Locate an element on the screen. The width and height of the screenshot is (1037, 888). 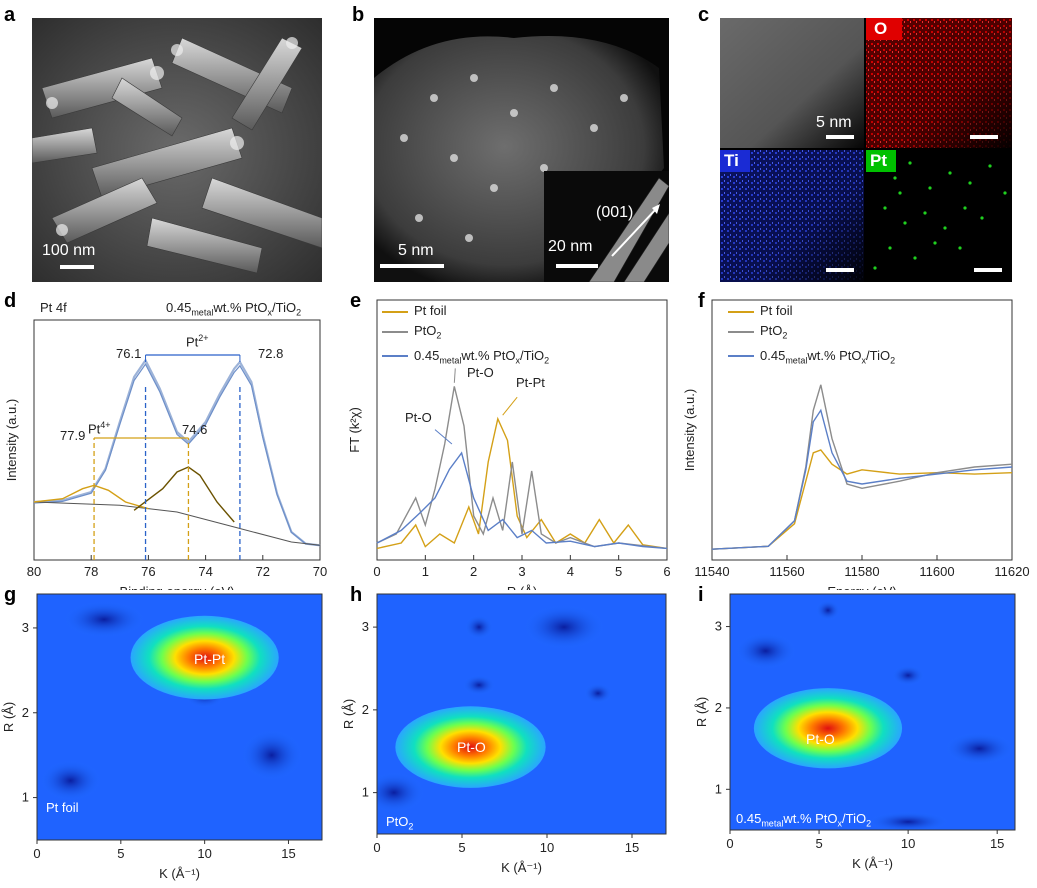
wavelet-peak-label-h: Pt-O is located at coordinates (471, 747).